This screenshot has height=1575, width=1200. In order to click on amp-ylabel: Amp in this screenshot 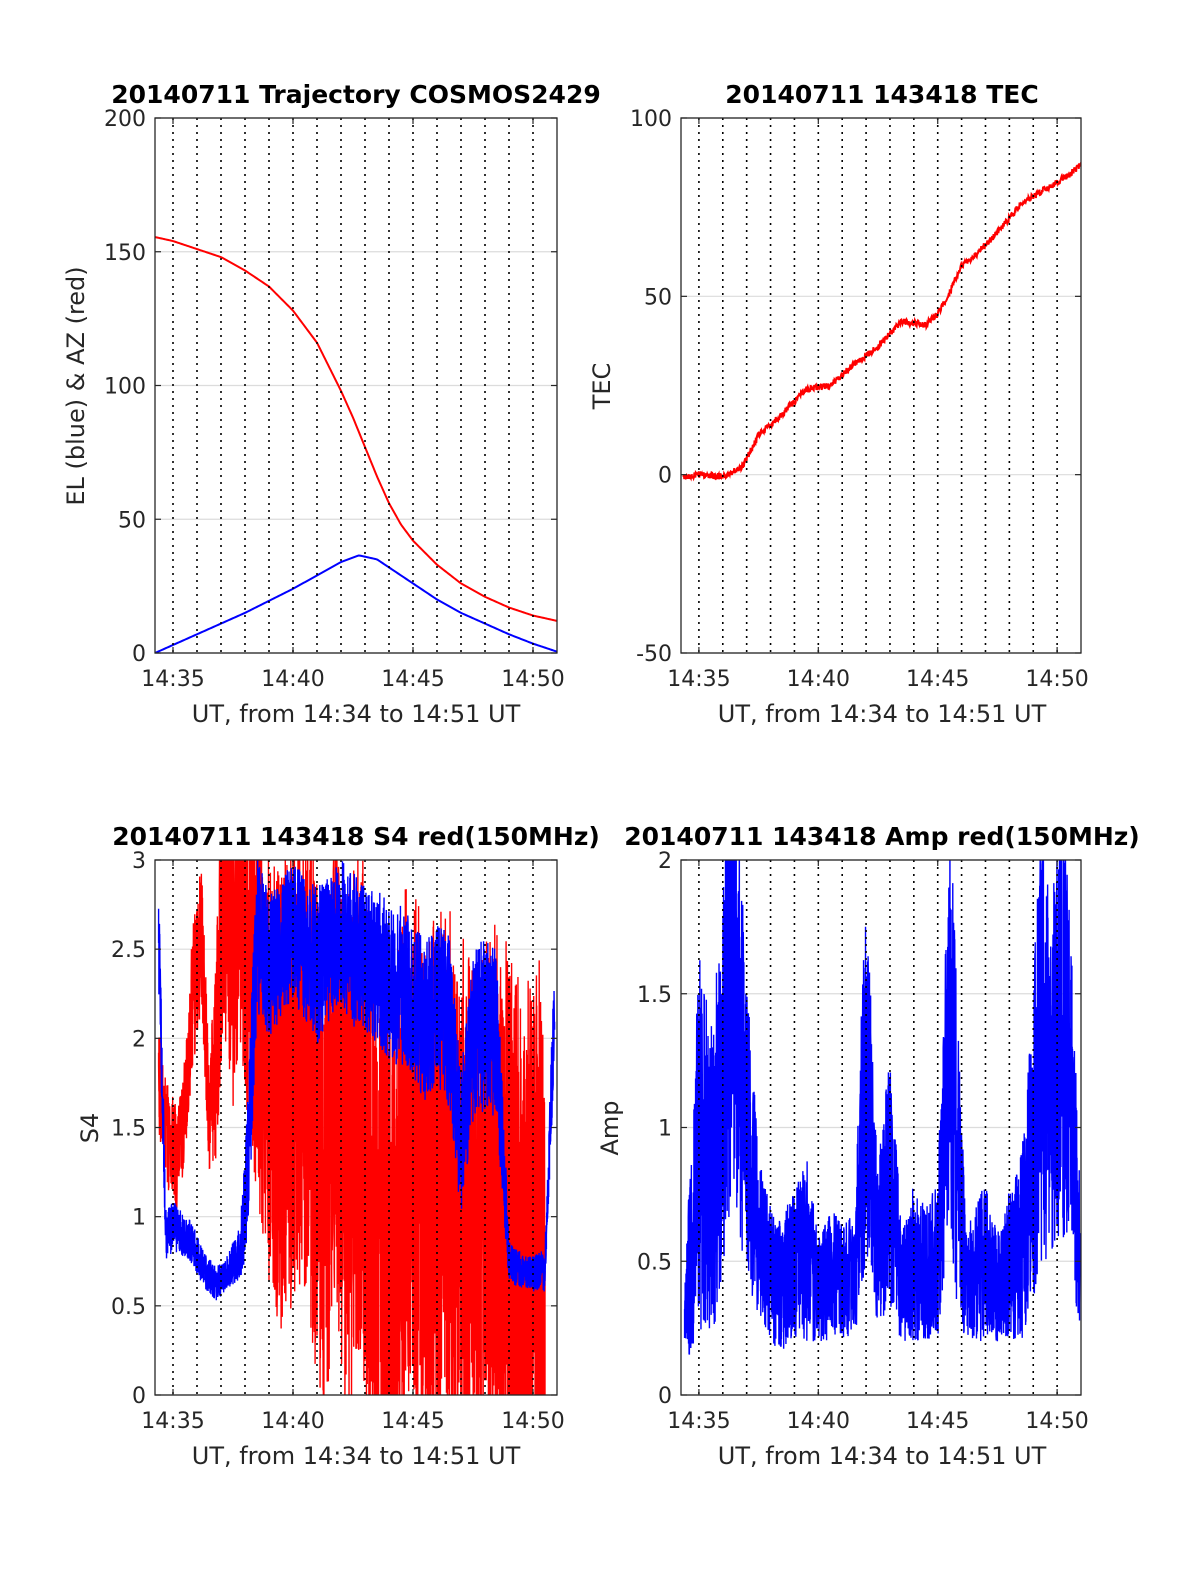, I will do `click(610, 1127)`.